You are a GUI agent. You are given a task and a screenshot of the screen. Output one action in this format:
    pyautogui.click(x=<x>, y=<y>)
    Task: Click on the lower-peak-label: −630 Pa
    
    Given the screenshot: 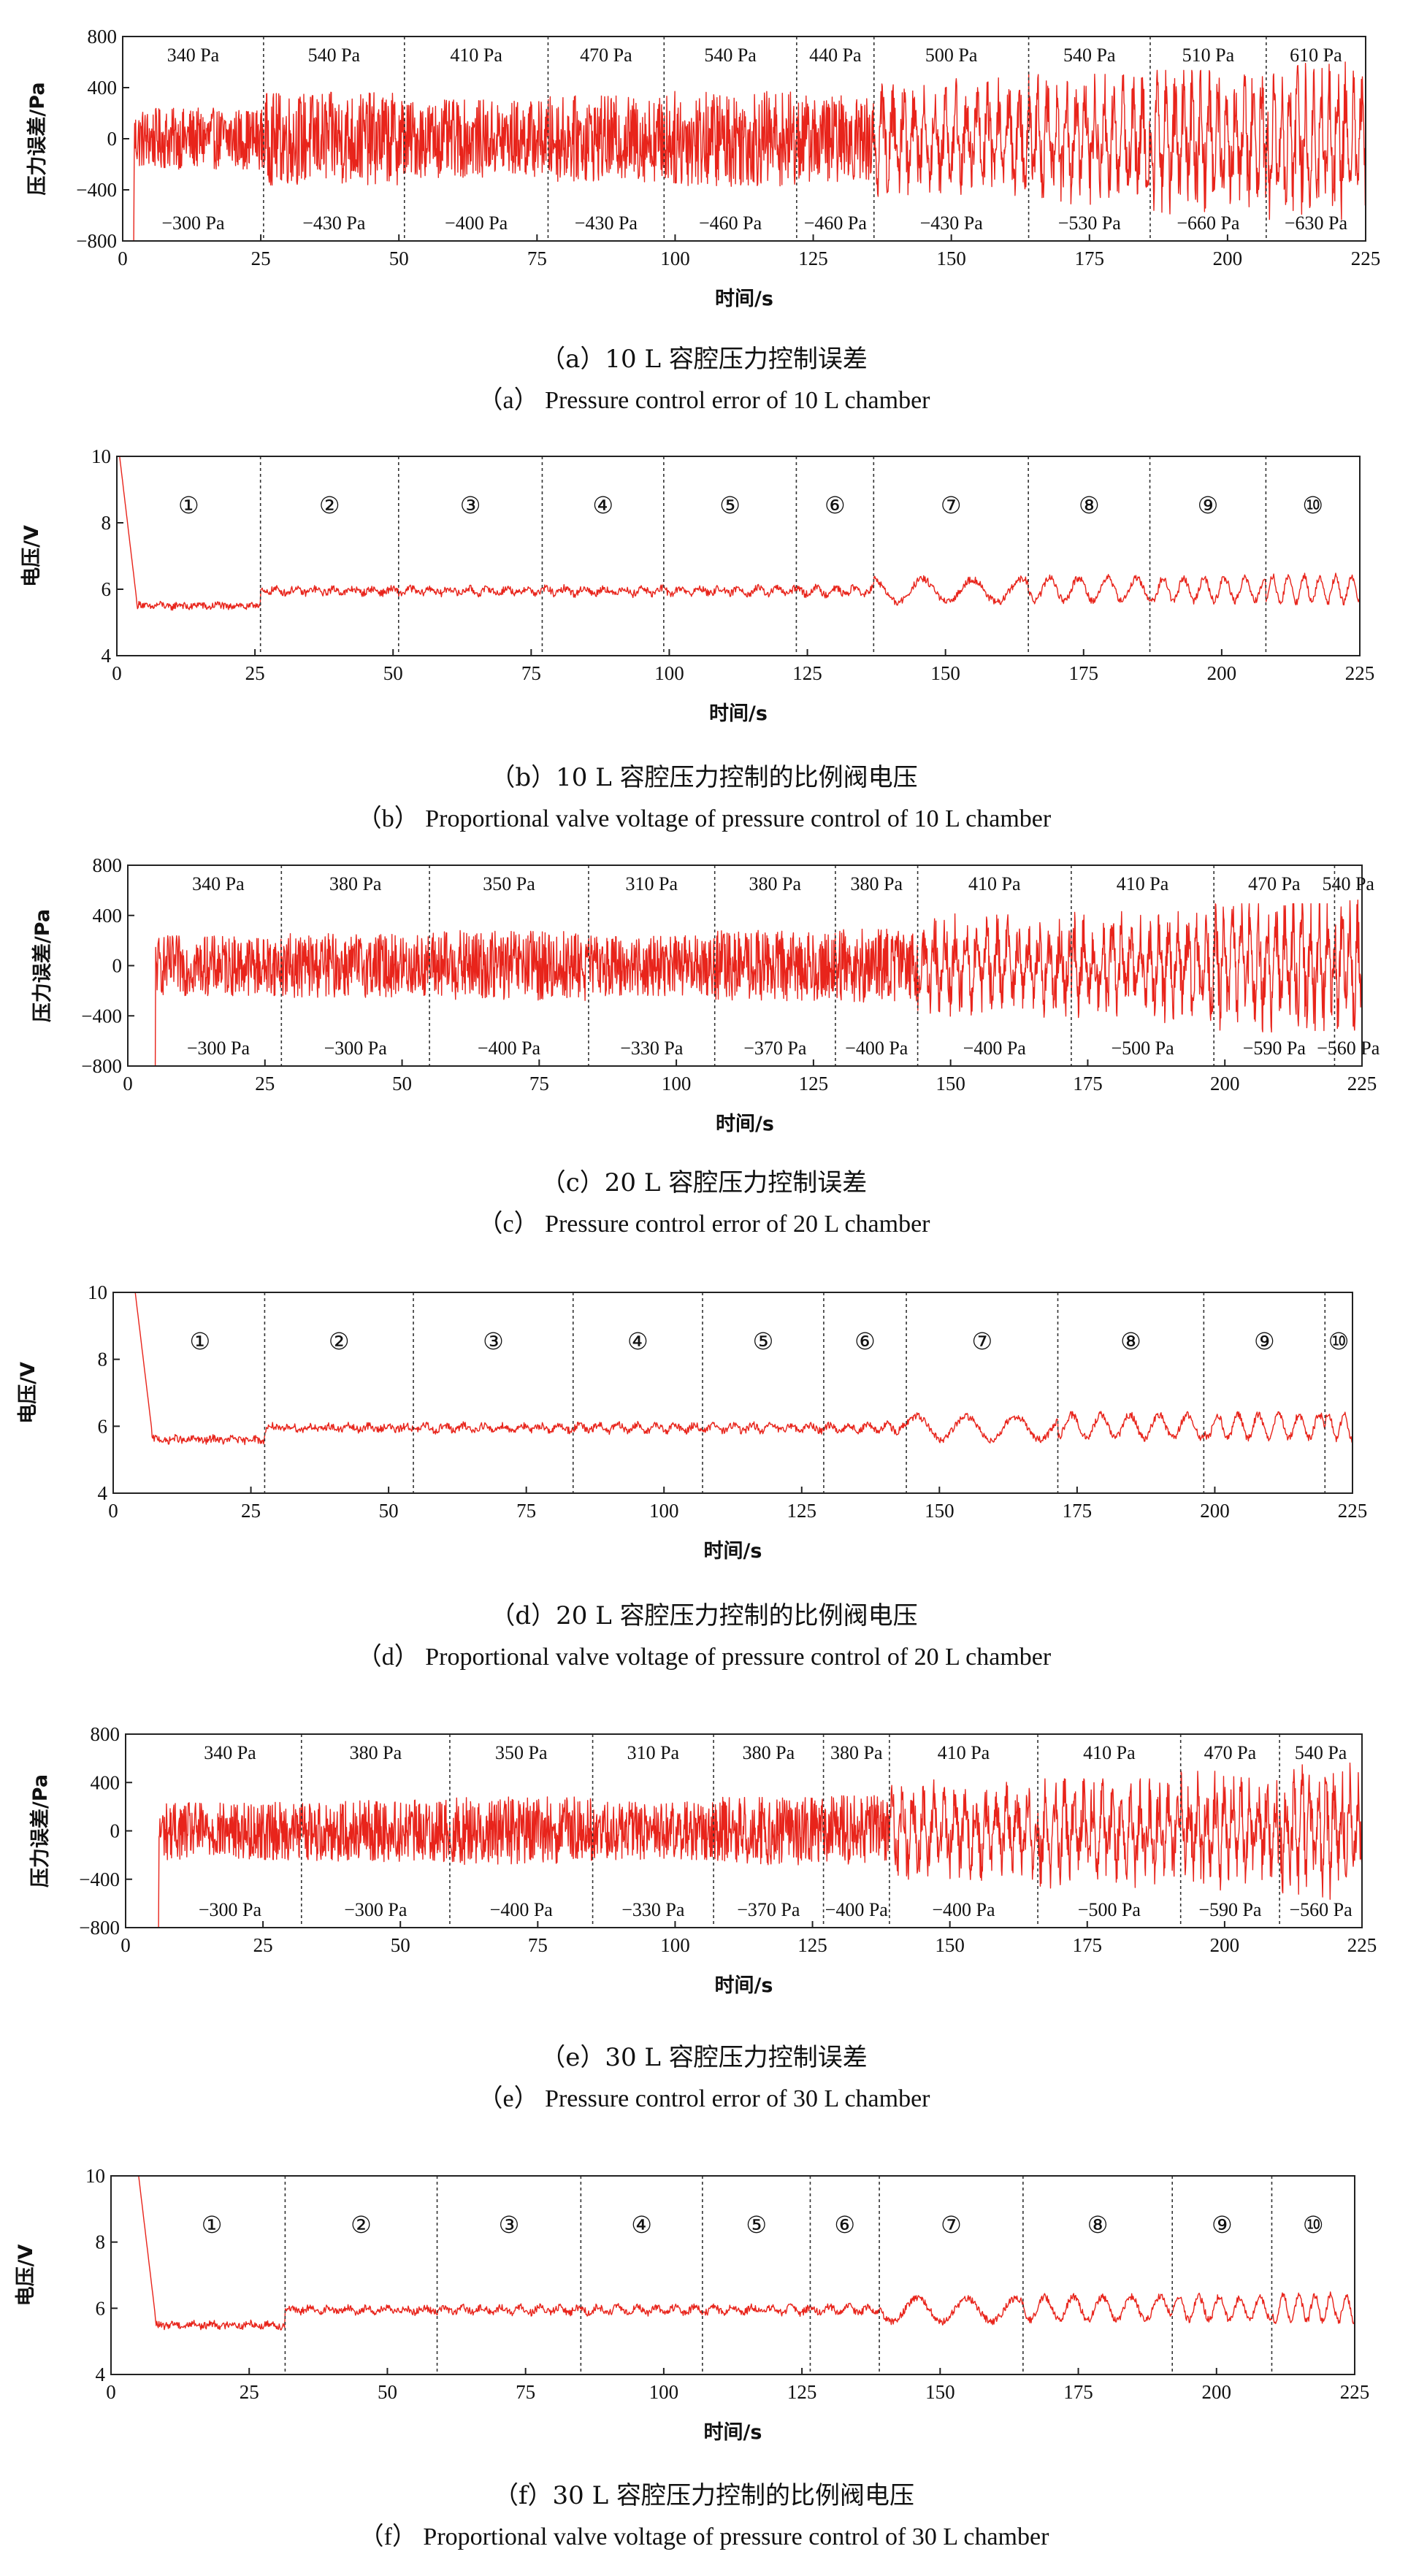 What is the action you would take?
    pyautogui.click(x=1316, y=223)
    